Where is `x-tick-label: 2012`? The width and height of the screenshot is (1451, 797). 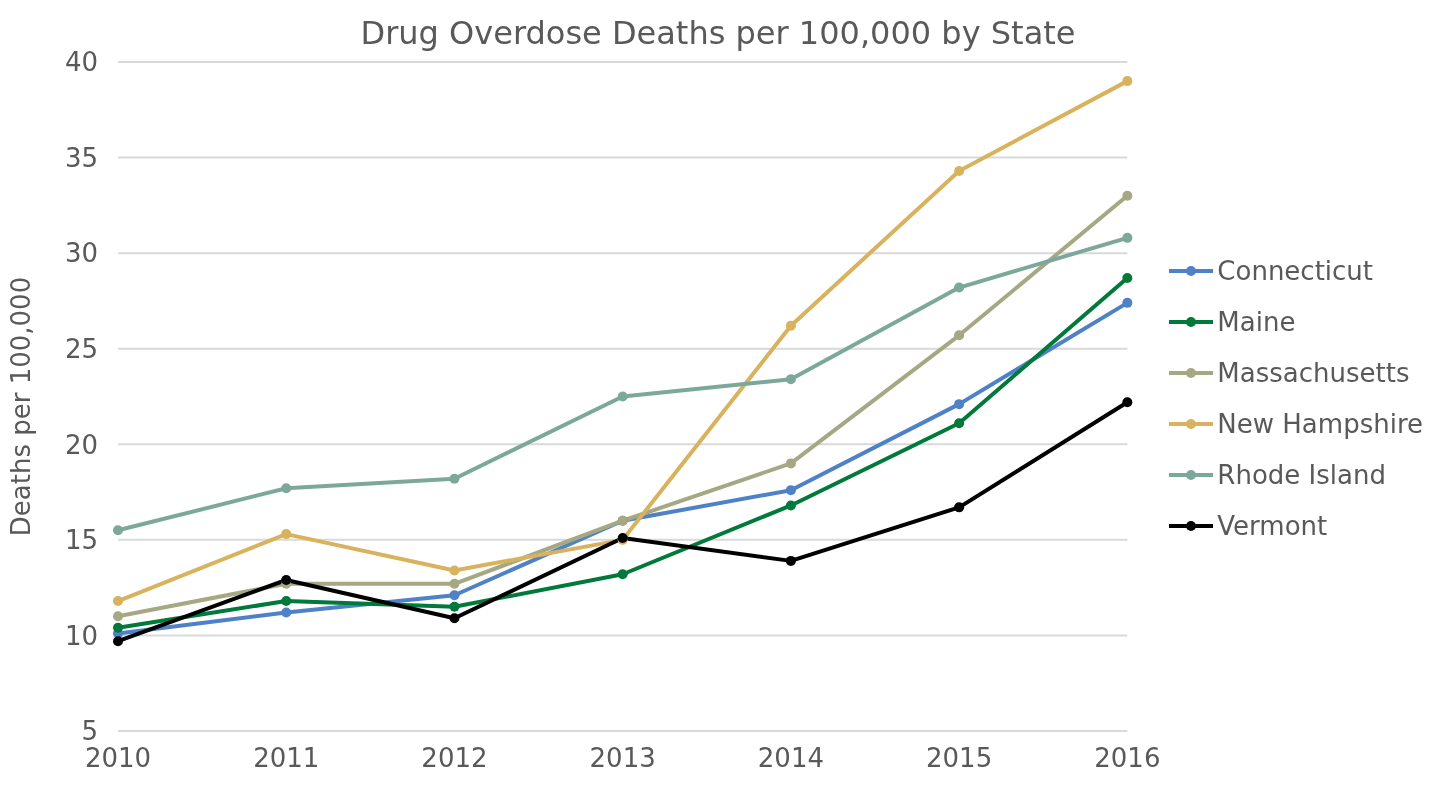 x-tick-label: 2012 is located at coordinates (454, 758).